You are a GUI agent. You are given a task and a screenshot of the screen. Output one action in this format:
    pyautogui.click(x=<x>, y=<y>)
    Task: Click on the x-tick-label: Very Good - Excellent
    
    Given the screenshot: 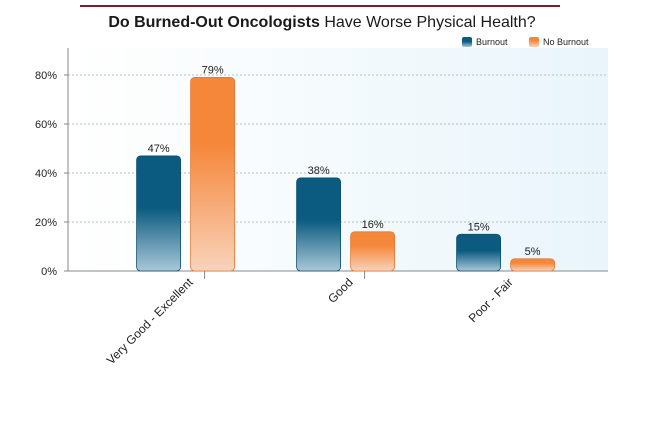 What is the action you would take?
    pyautogui.click(x=150, y=321)
    